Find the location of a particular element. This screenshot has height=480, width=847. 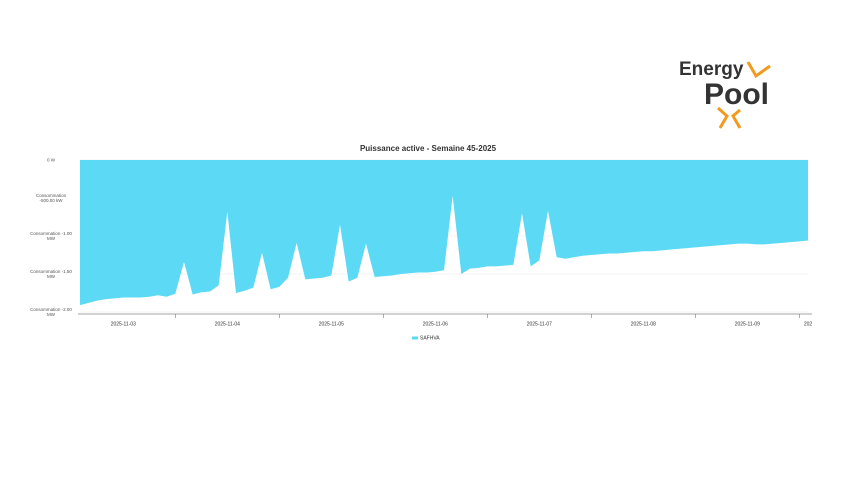

chart-title: Puissance active - Semaine 45-2025 is located at coordinates (428, 148).